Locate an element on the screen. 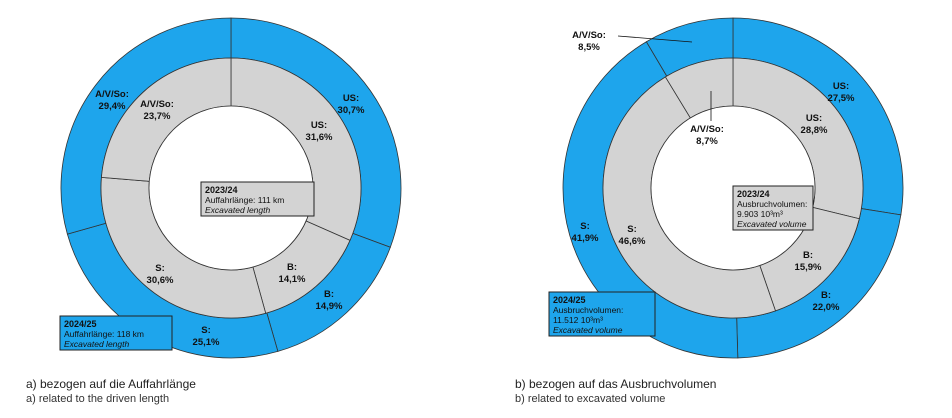  label-outer-b: B: 14,9% is located at coordinates (329, 300).